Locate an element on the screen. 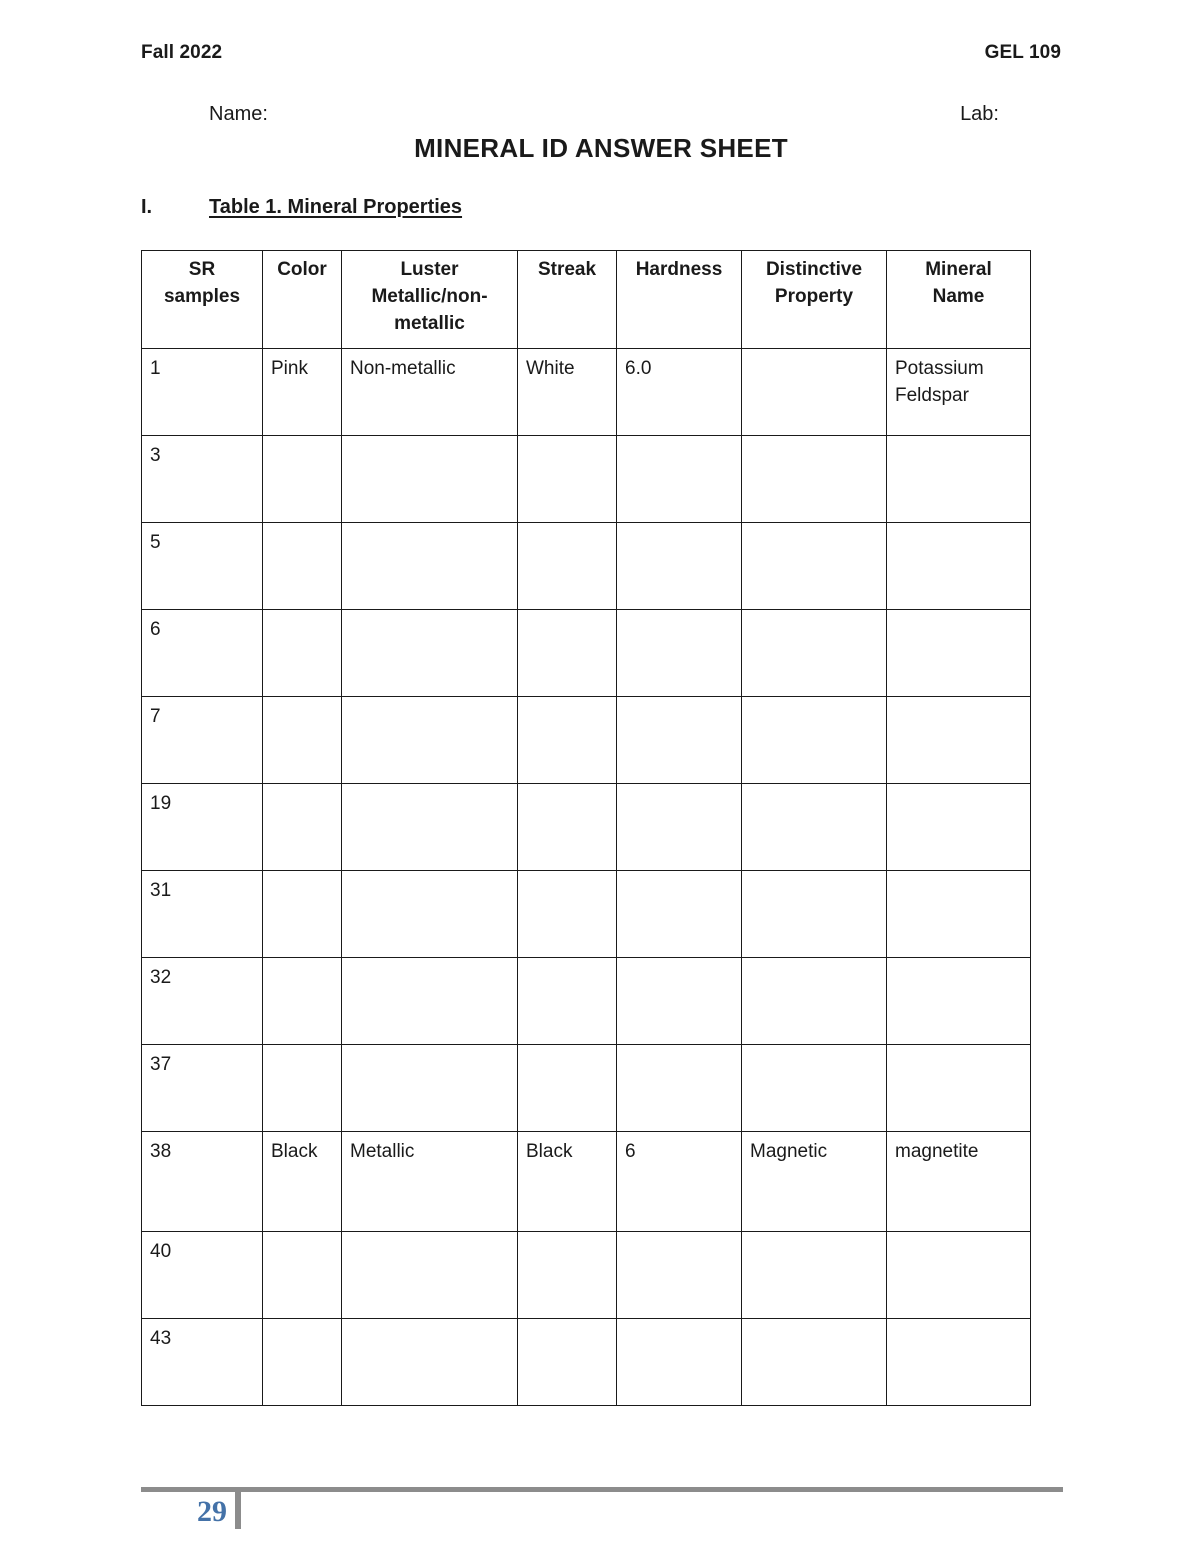 Image resolution: width=1200 pixels, height=1553 pixels. cell-sr: 5 is located at coordinates (202, 565).